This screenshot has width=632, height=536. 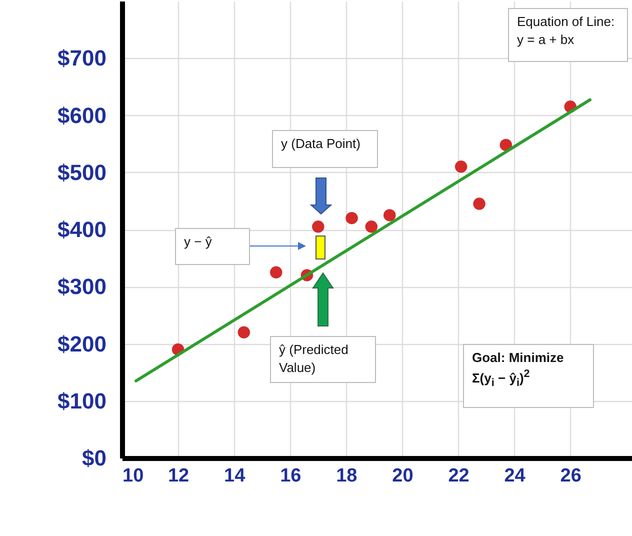 What do you see at coordinates (515, 476) in the screenshot?
I see `x-tick-label: 24` at bounding box center [515, 476].